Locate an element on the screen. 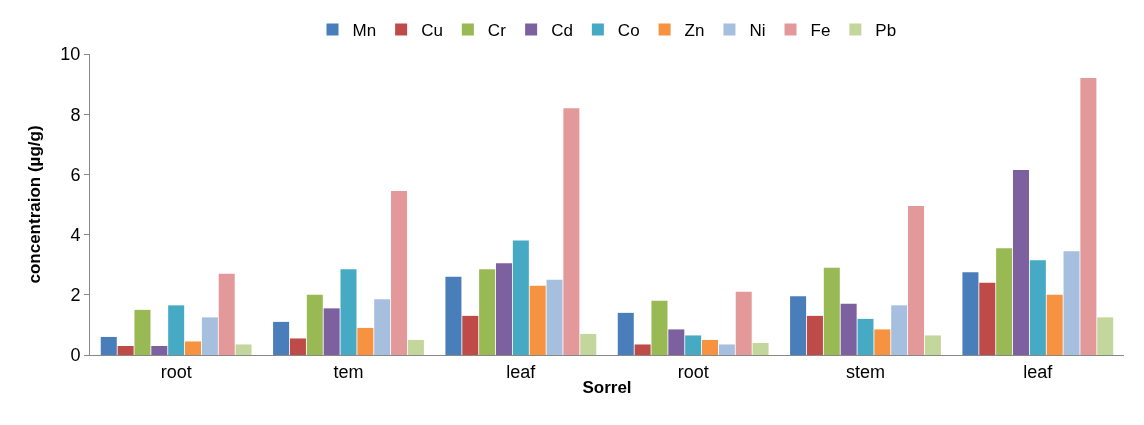  x-tick-label: stem is located at coordinates (865, 371).